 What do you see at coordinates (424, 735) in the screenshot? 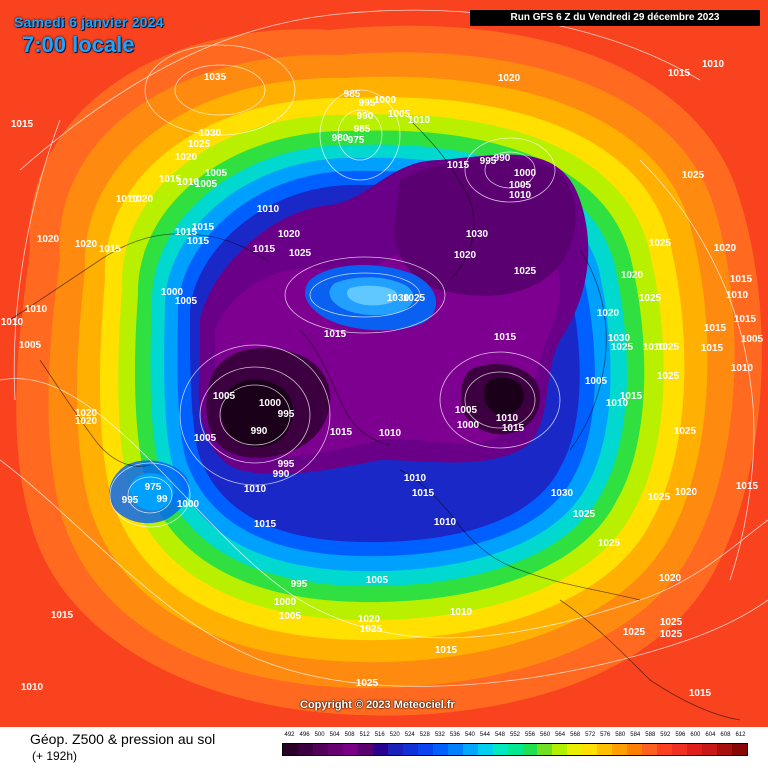
I see `legend-label: 528` at bounding box center [424, 735].